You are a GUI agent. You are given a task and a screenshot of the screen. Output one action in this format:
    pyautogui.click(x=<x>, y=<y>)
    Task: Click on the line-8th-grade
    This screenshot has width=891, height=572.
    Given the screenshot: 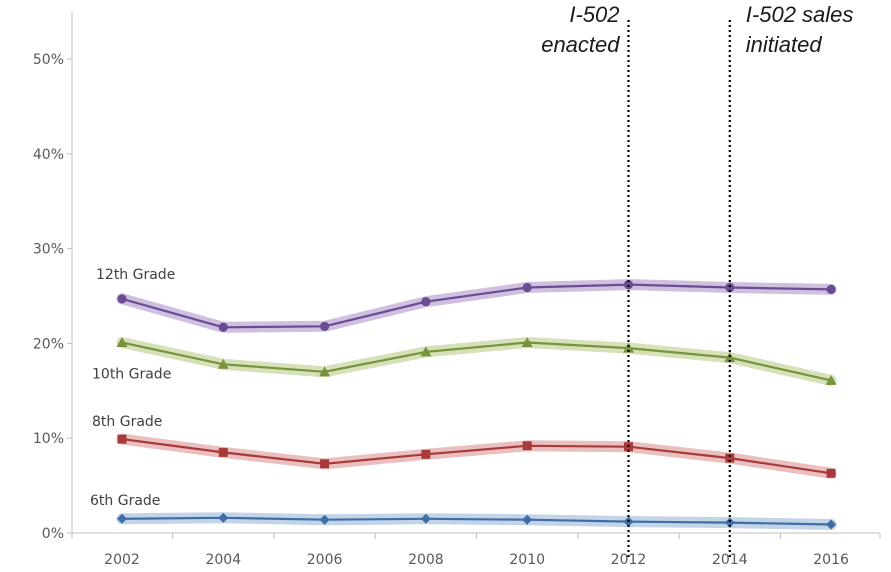 What is the action you would take?
    pyautogui.click(x=476, y=456)
    